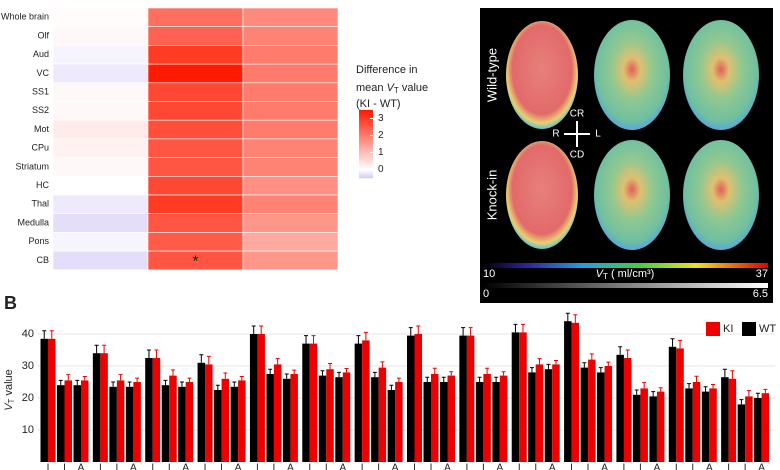 Image resolution: width=780 pixels, height=470 pixels. What do you see at coordinates (396, 90) in the screenshot?
I see `legend-title-part: T` at bounding box center [396, 90].